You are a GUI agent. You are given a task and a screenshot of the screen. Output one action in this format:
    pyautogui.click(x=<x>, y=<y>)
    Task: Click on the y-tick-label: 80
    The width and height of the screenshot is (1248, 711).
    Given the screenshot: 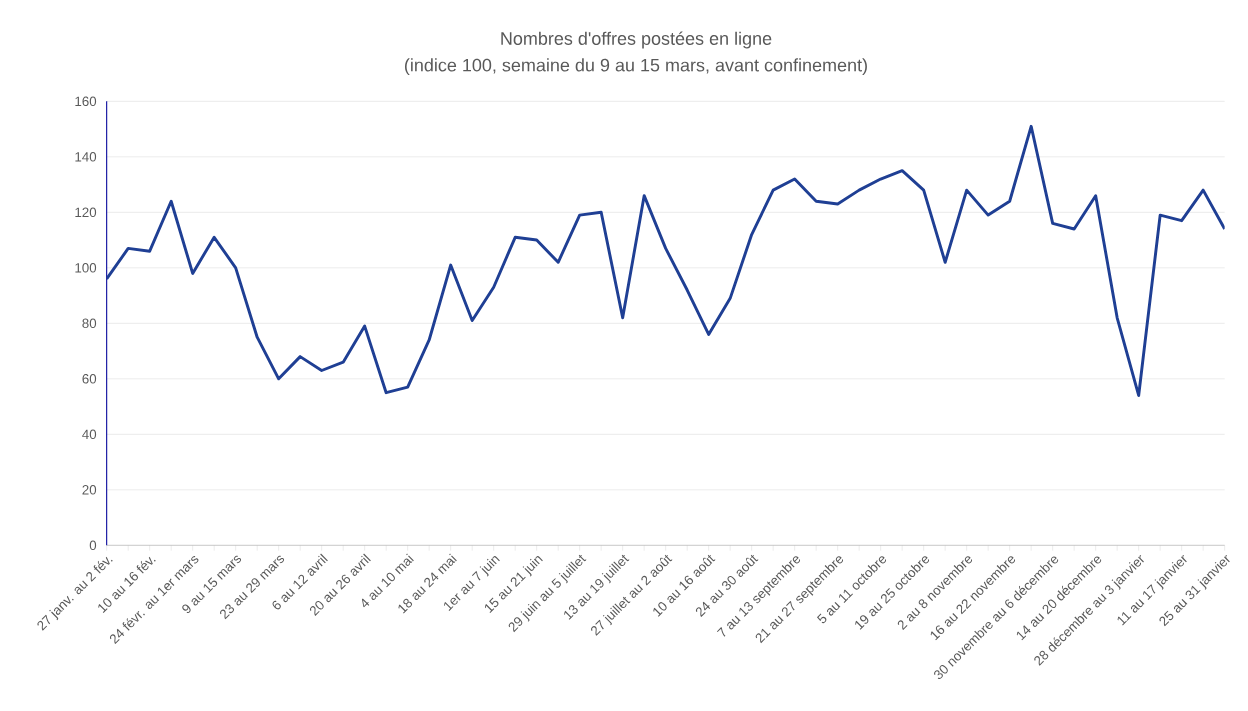 What is the action you would take?
    pyautogui.click(x=89, y=323)
    